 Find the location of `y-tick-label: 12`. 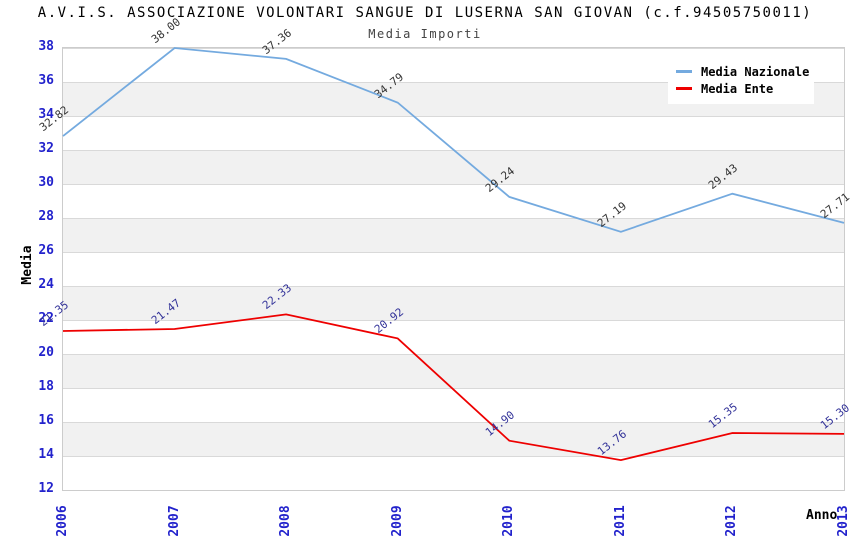

y-tick-label: 12 is located at coordinates (46, 488).